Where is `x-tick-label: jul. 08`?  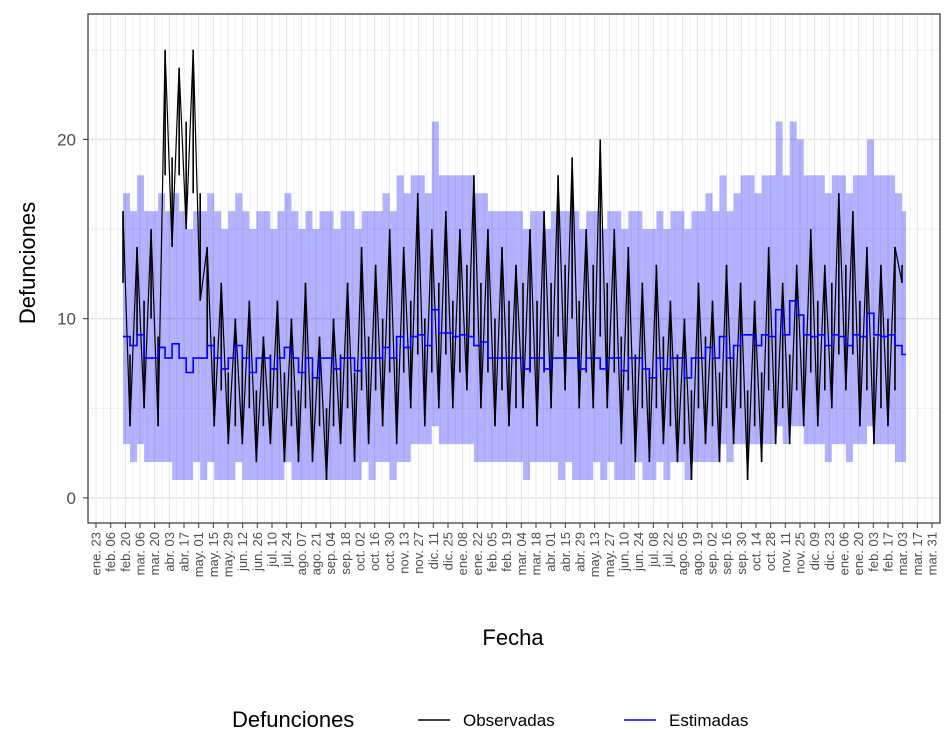 x-tick-label: jul. 08 is located at coordinates (653, 550).